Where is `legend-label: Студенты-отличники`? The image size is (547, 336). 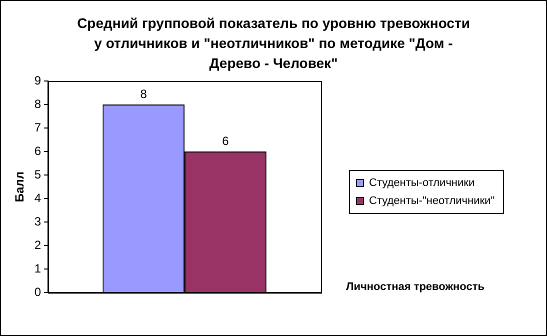 legend-label: Студенты-отличники is located at coordinates (422, 183).